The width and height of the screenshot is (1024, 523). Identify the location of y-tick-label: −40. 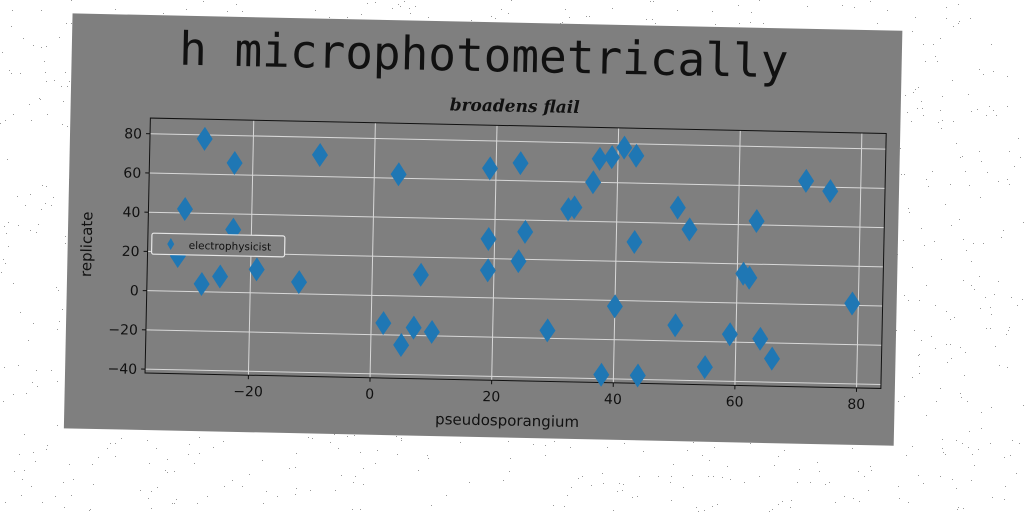
(122, 369).